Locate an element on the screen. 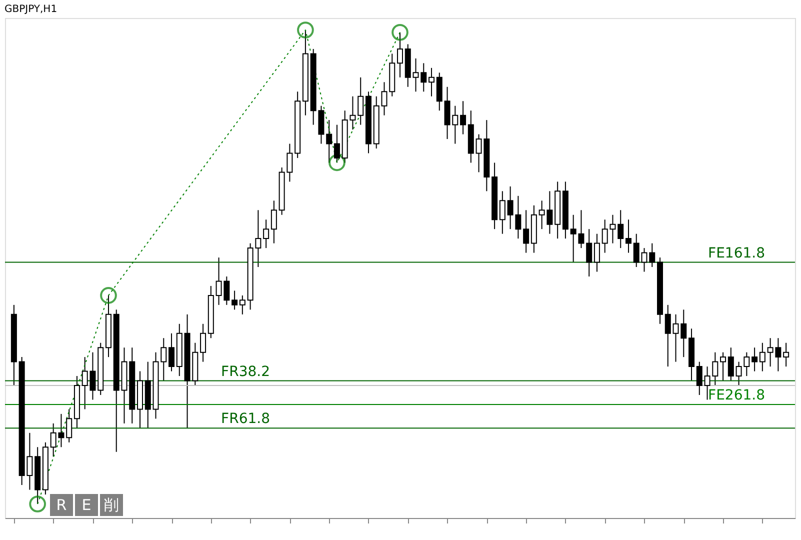 Image resolution: width=801 pixels, height=540 pixels. ref-line-label: FR38.2 is located at coordinates (245, 372).